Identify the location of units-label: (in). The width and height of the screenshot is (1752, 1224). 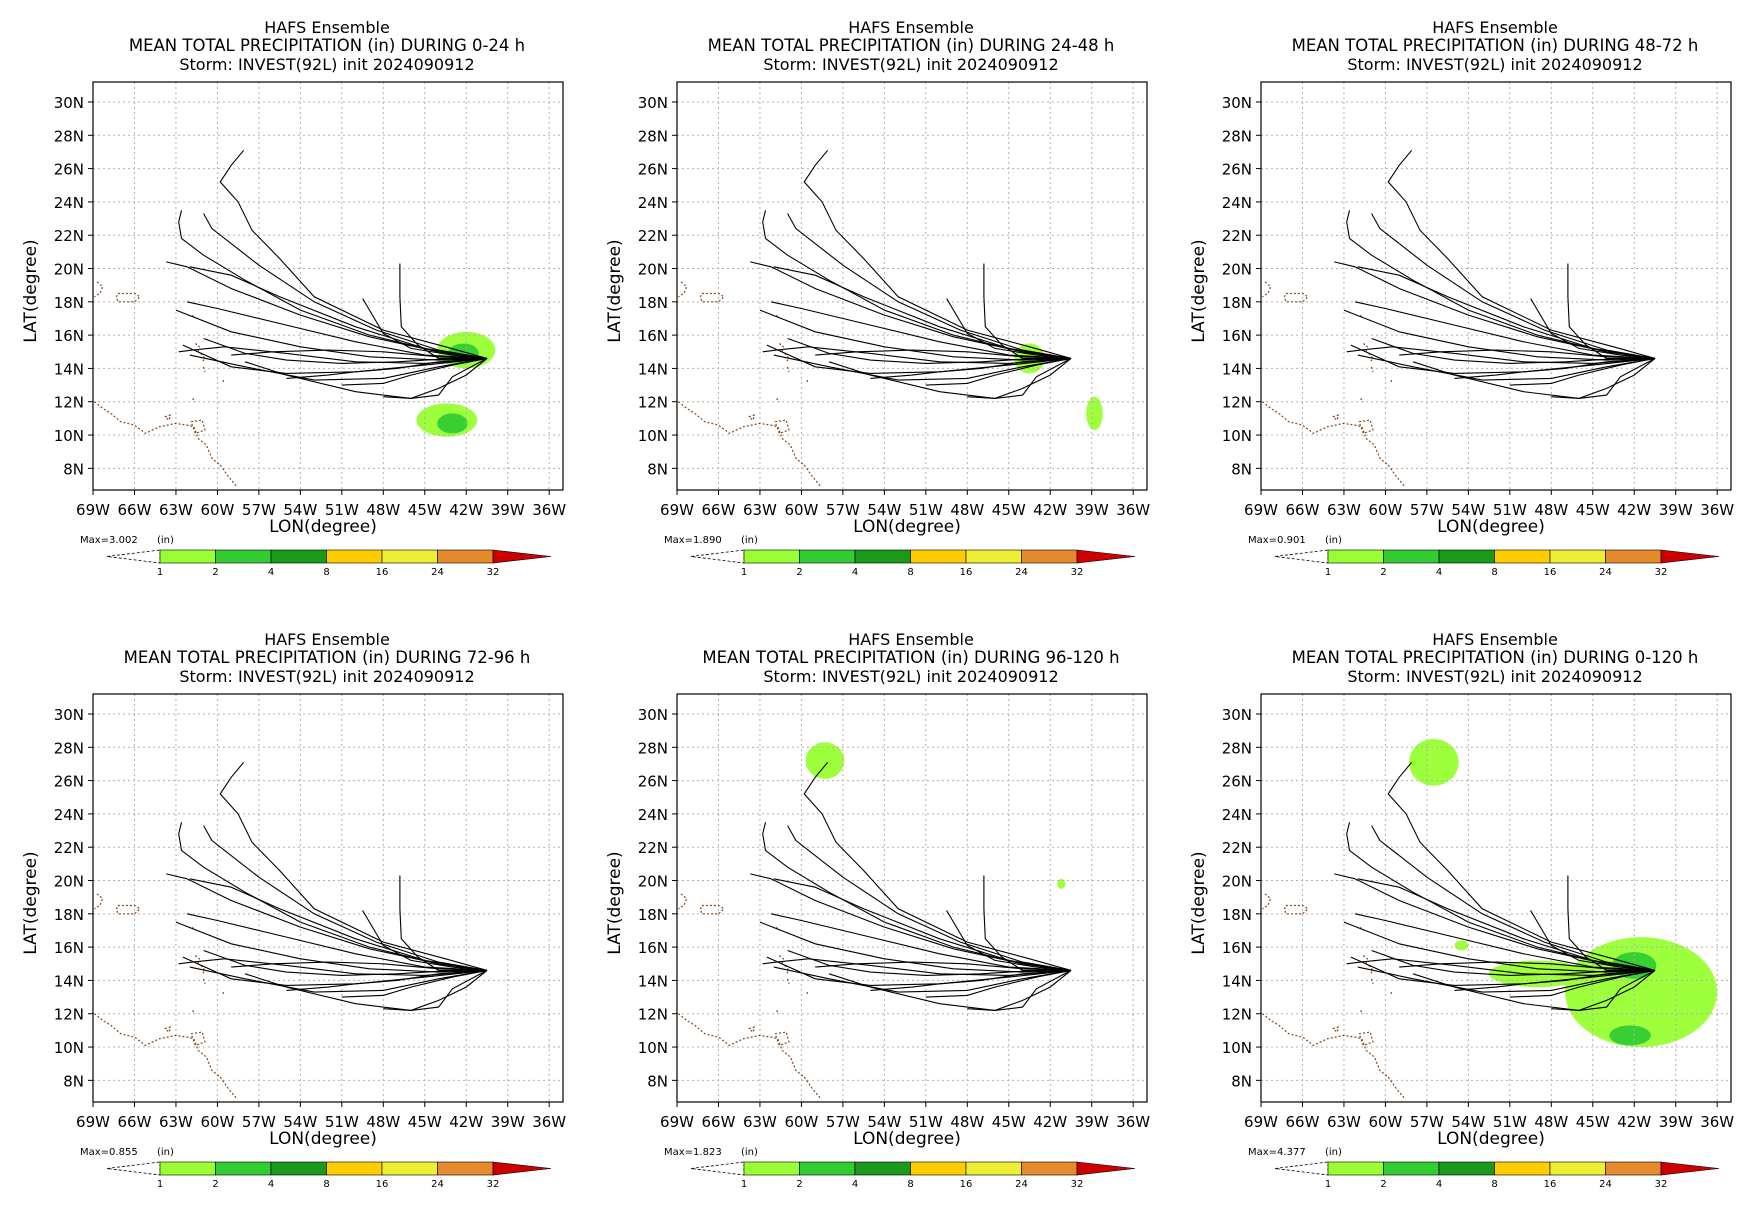
(1333, 540).